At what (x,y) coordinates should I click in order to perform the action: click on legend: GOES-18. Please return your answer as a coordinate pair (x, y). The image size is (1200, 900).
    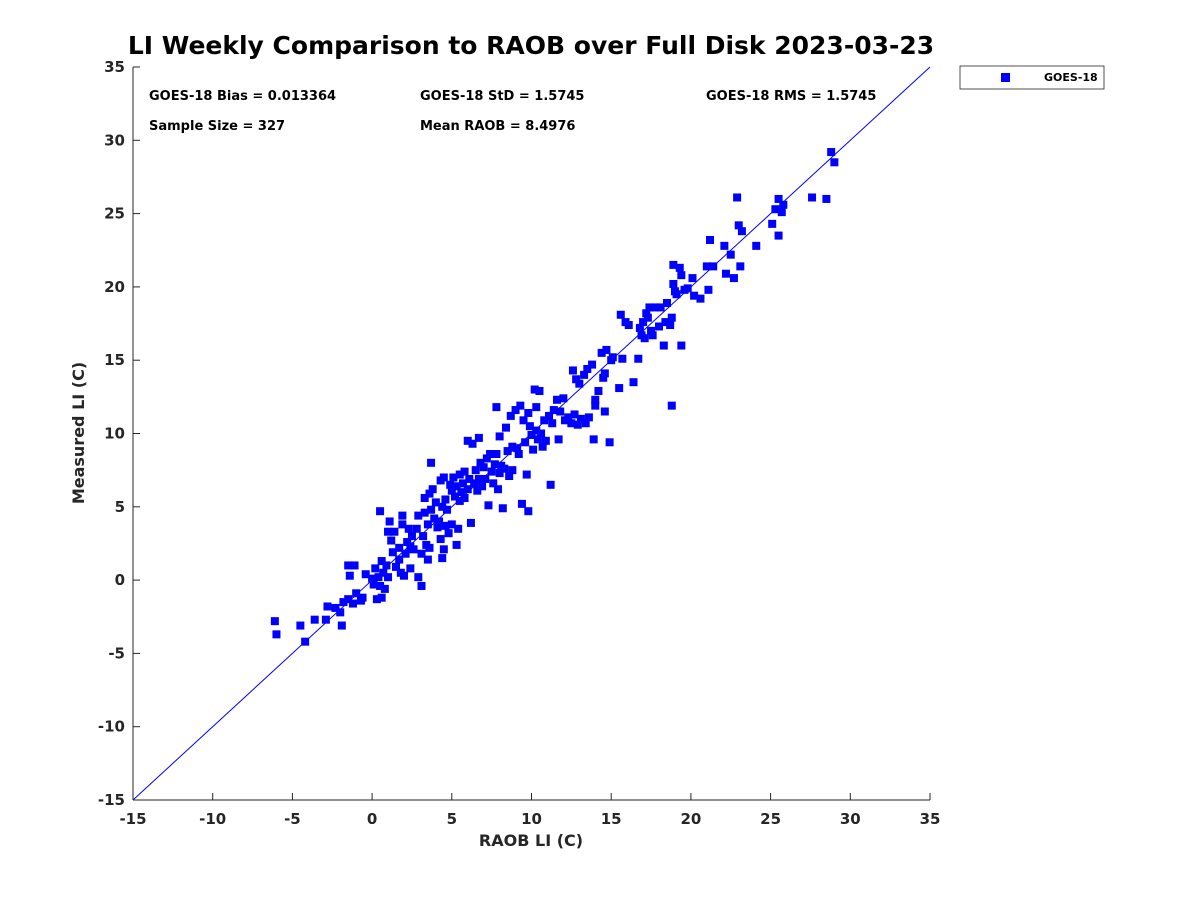
    Looking at the image, I should click on (1032, 77).